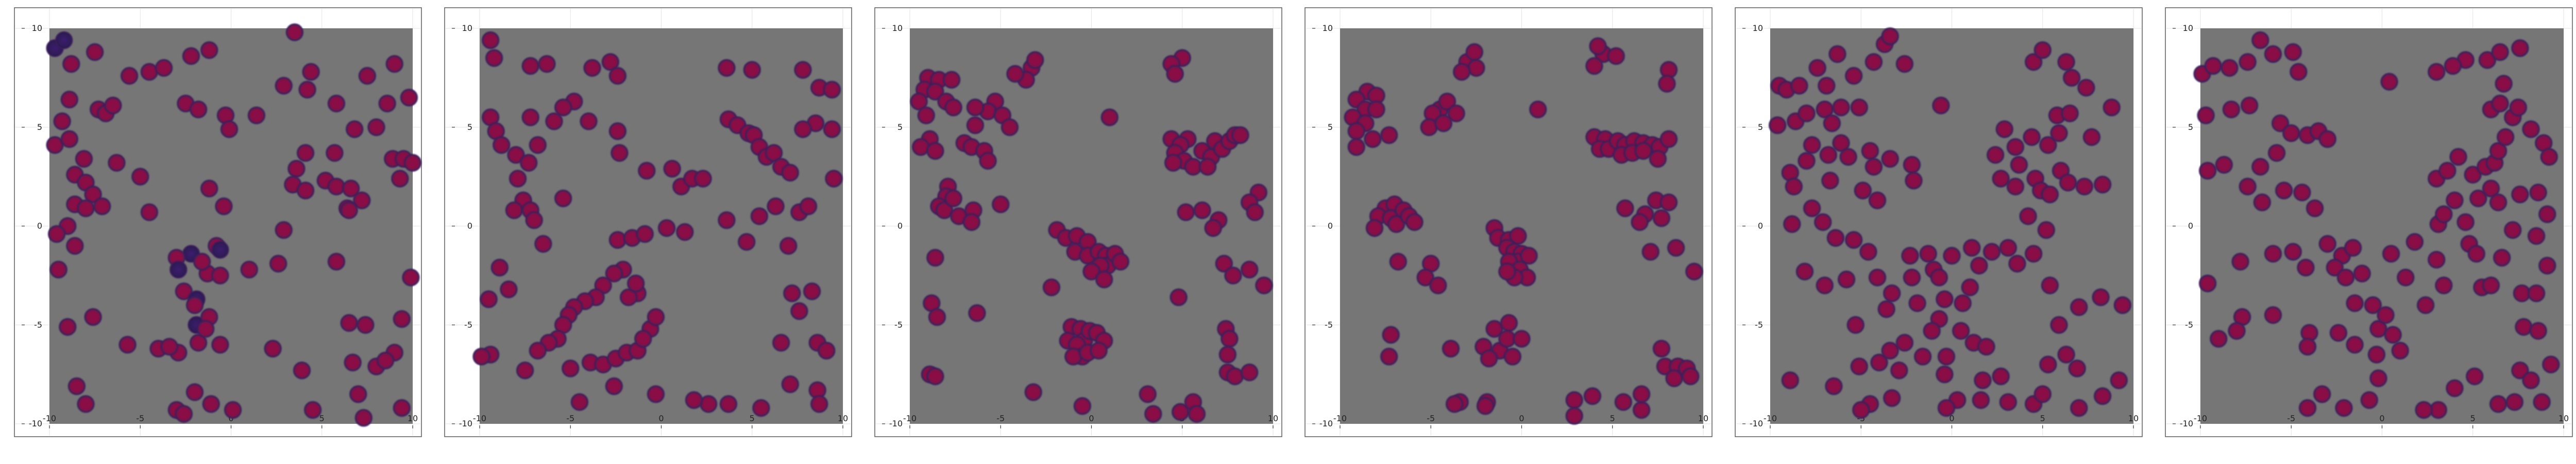  I want to click on x-tick-label: -5, so click(2291, 418).